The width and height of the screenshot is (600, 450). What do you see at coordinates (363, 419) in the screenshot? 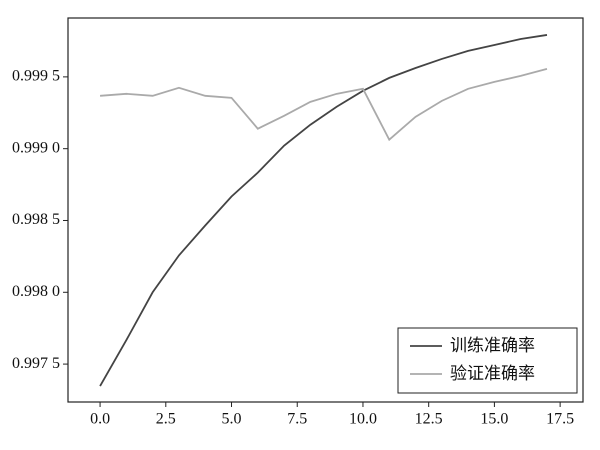
I see `x-tick-label: 10.0` at bounding box center [363, 419].